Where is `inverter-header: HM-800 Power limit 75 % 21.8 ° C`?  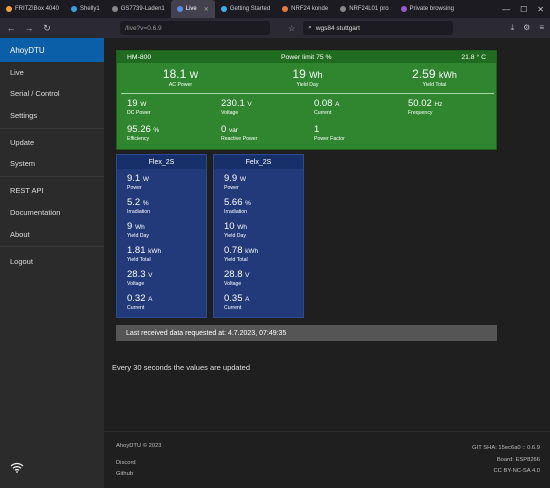 inverter-header: HM-800 Power limit 75 % 21.8 ° C is located at coordinates (306, 57).